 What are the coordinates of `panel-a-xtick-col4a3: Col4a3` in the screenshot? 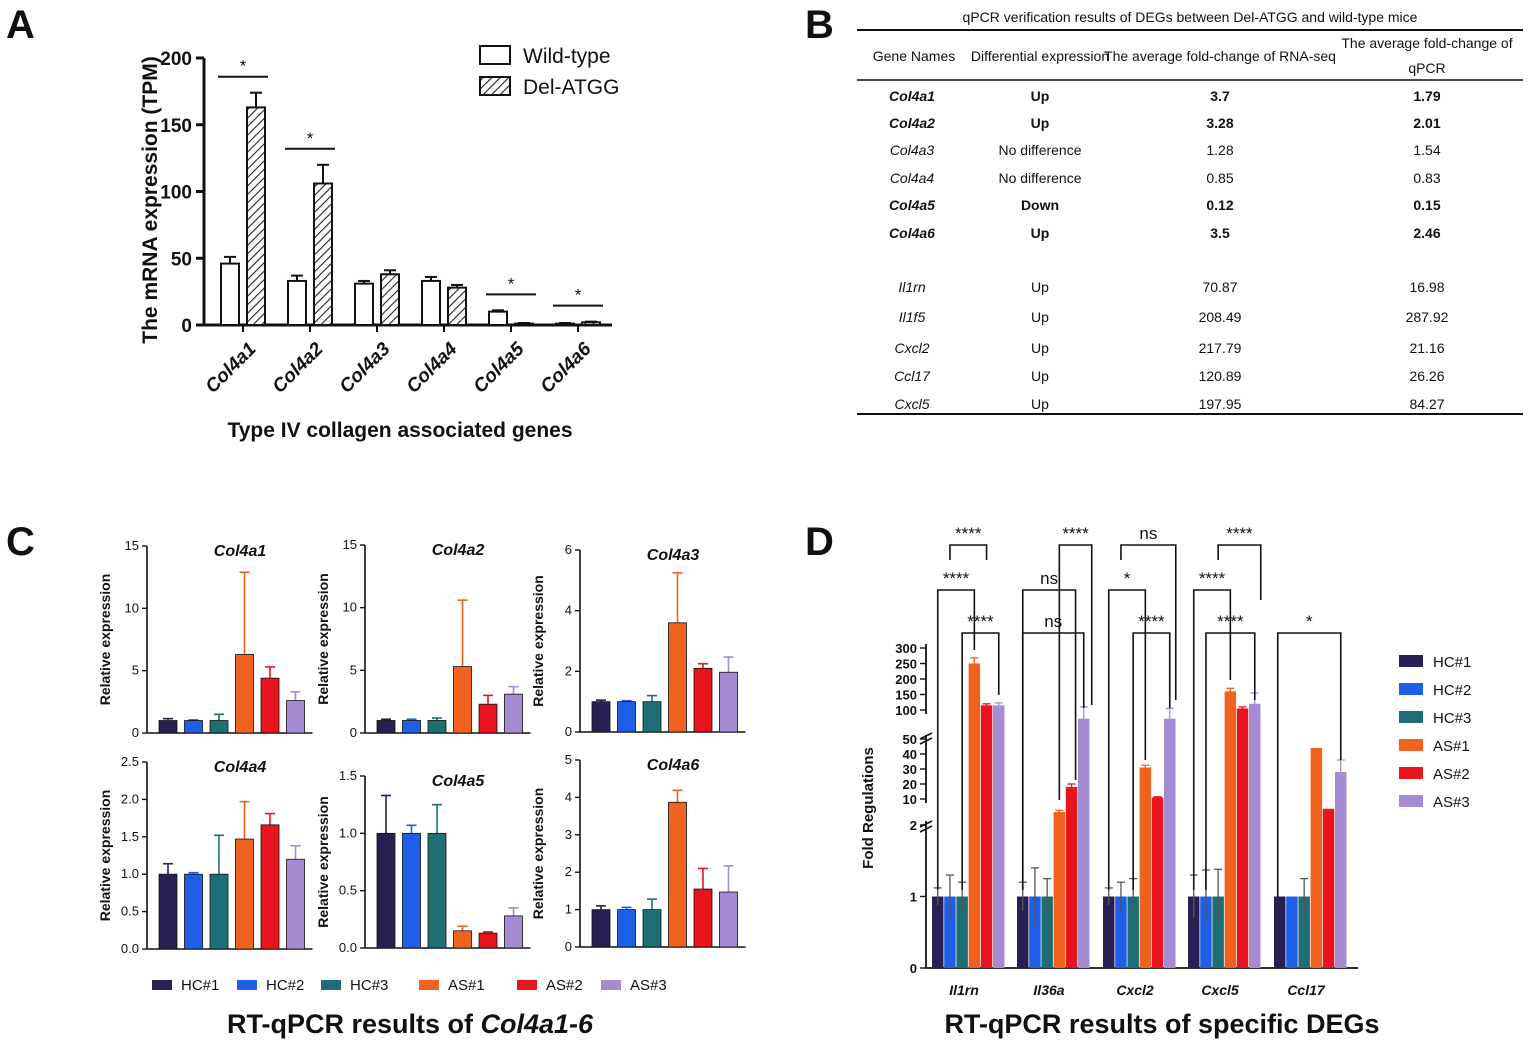 It's located at (365, 367).